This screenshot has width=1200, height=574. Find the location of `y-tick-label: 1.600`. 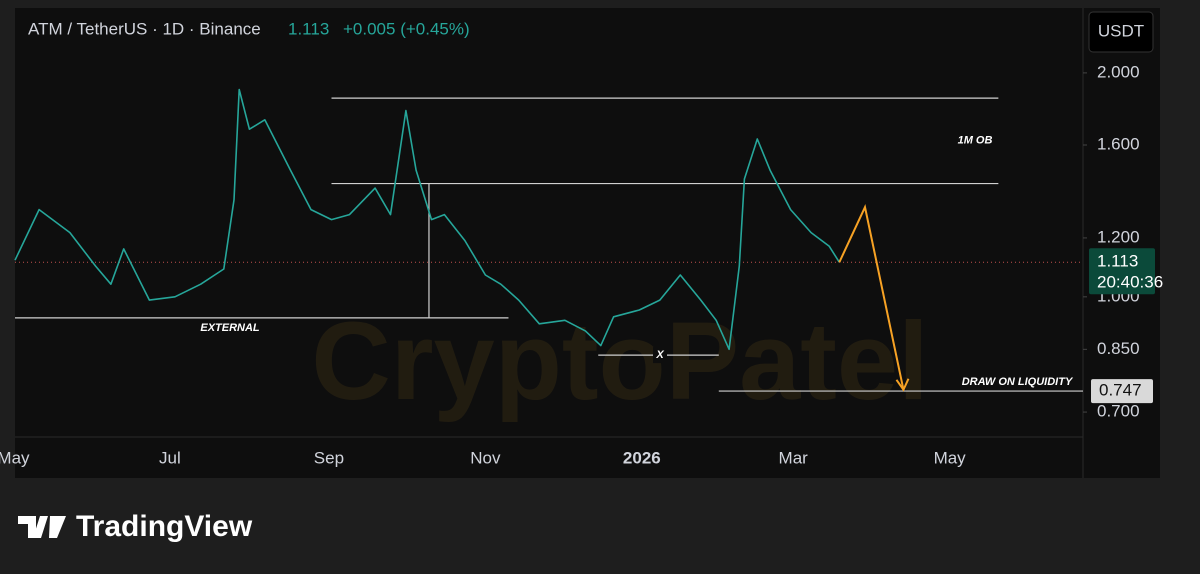

y-tick-label: 1.600 is located at coordinates (1118, 143).